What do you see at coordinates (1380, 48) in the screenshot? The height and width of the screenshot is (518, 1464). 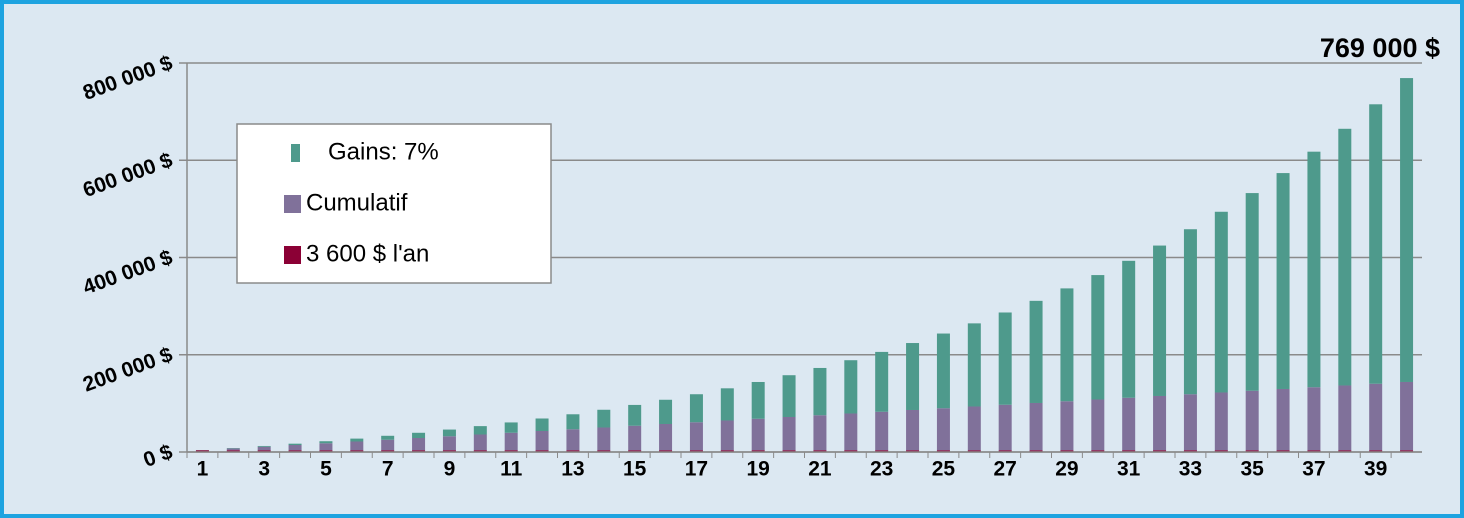 I see `annotation: 769 000 $` at bounding box center [1380, 48].